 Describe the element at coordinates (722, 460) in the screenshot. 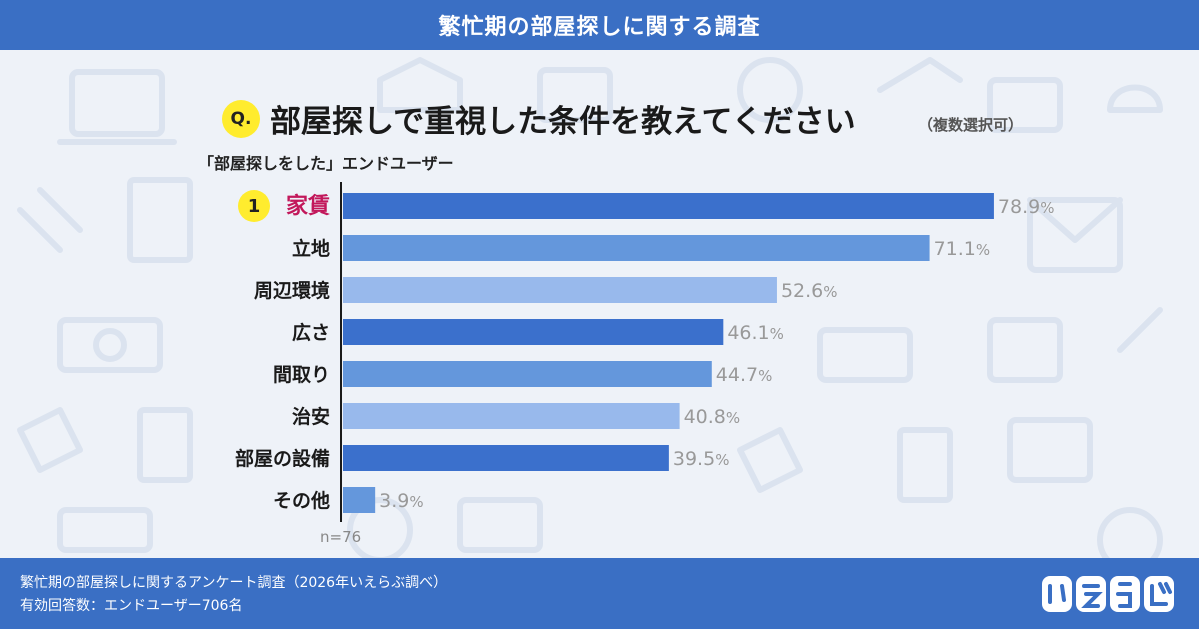

I see `value-unit-6: %` at that location.